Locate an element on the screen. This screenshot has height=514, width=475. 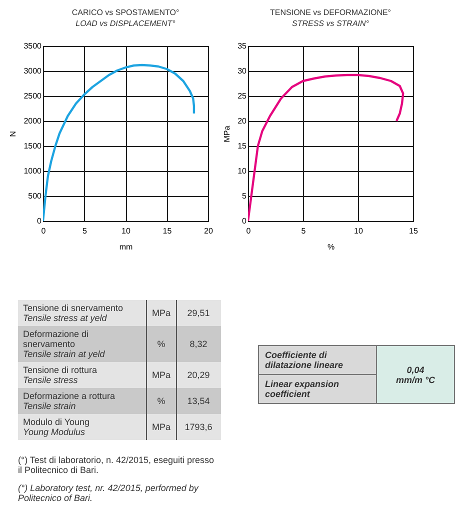
text: Tensile stress is located at coordinates (51, 380).